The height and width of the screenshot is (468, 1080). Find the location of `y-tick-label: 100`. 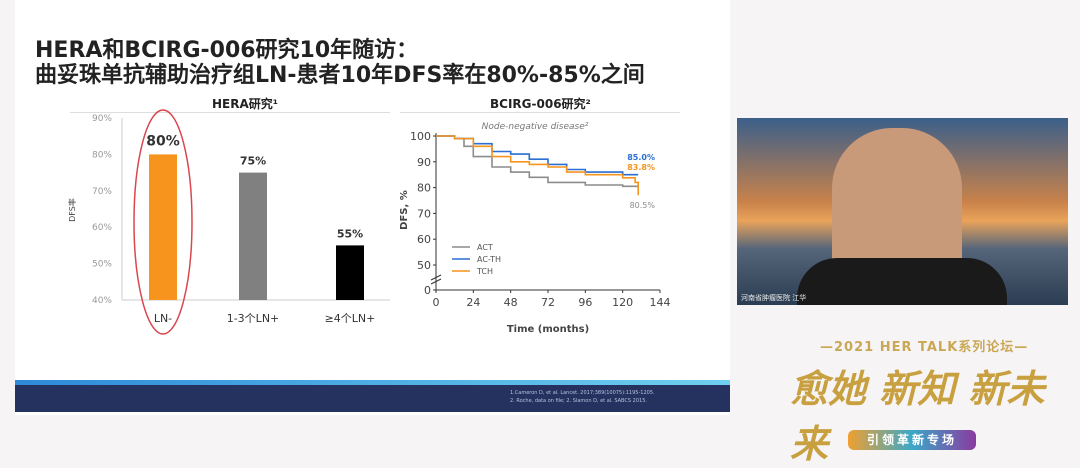

y-tick-label: 100 is located at coordinates (420, 136).